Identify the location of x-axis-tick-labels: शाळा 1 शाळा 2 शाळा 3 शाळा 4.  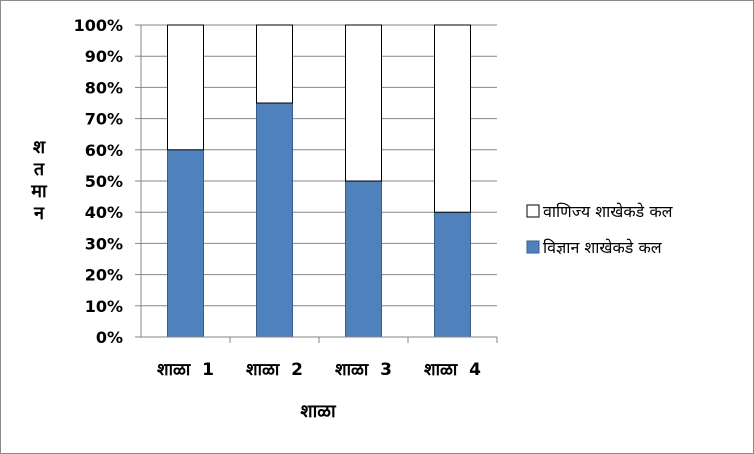
(319, 370).